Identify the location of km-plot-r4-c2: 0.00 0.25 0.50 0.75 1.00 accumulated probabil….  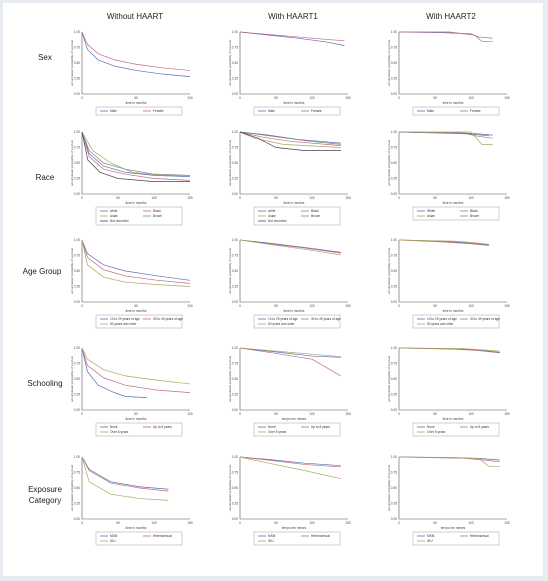
(448, 500).